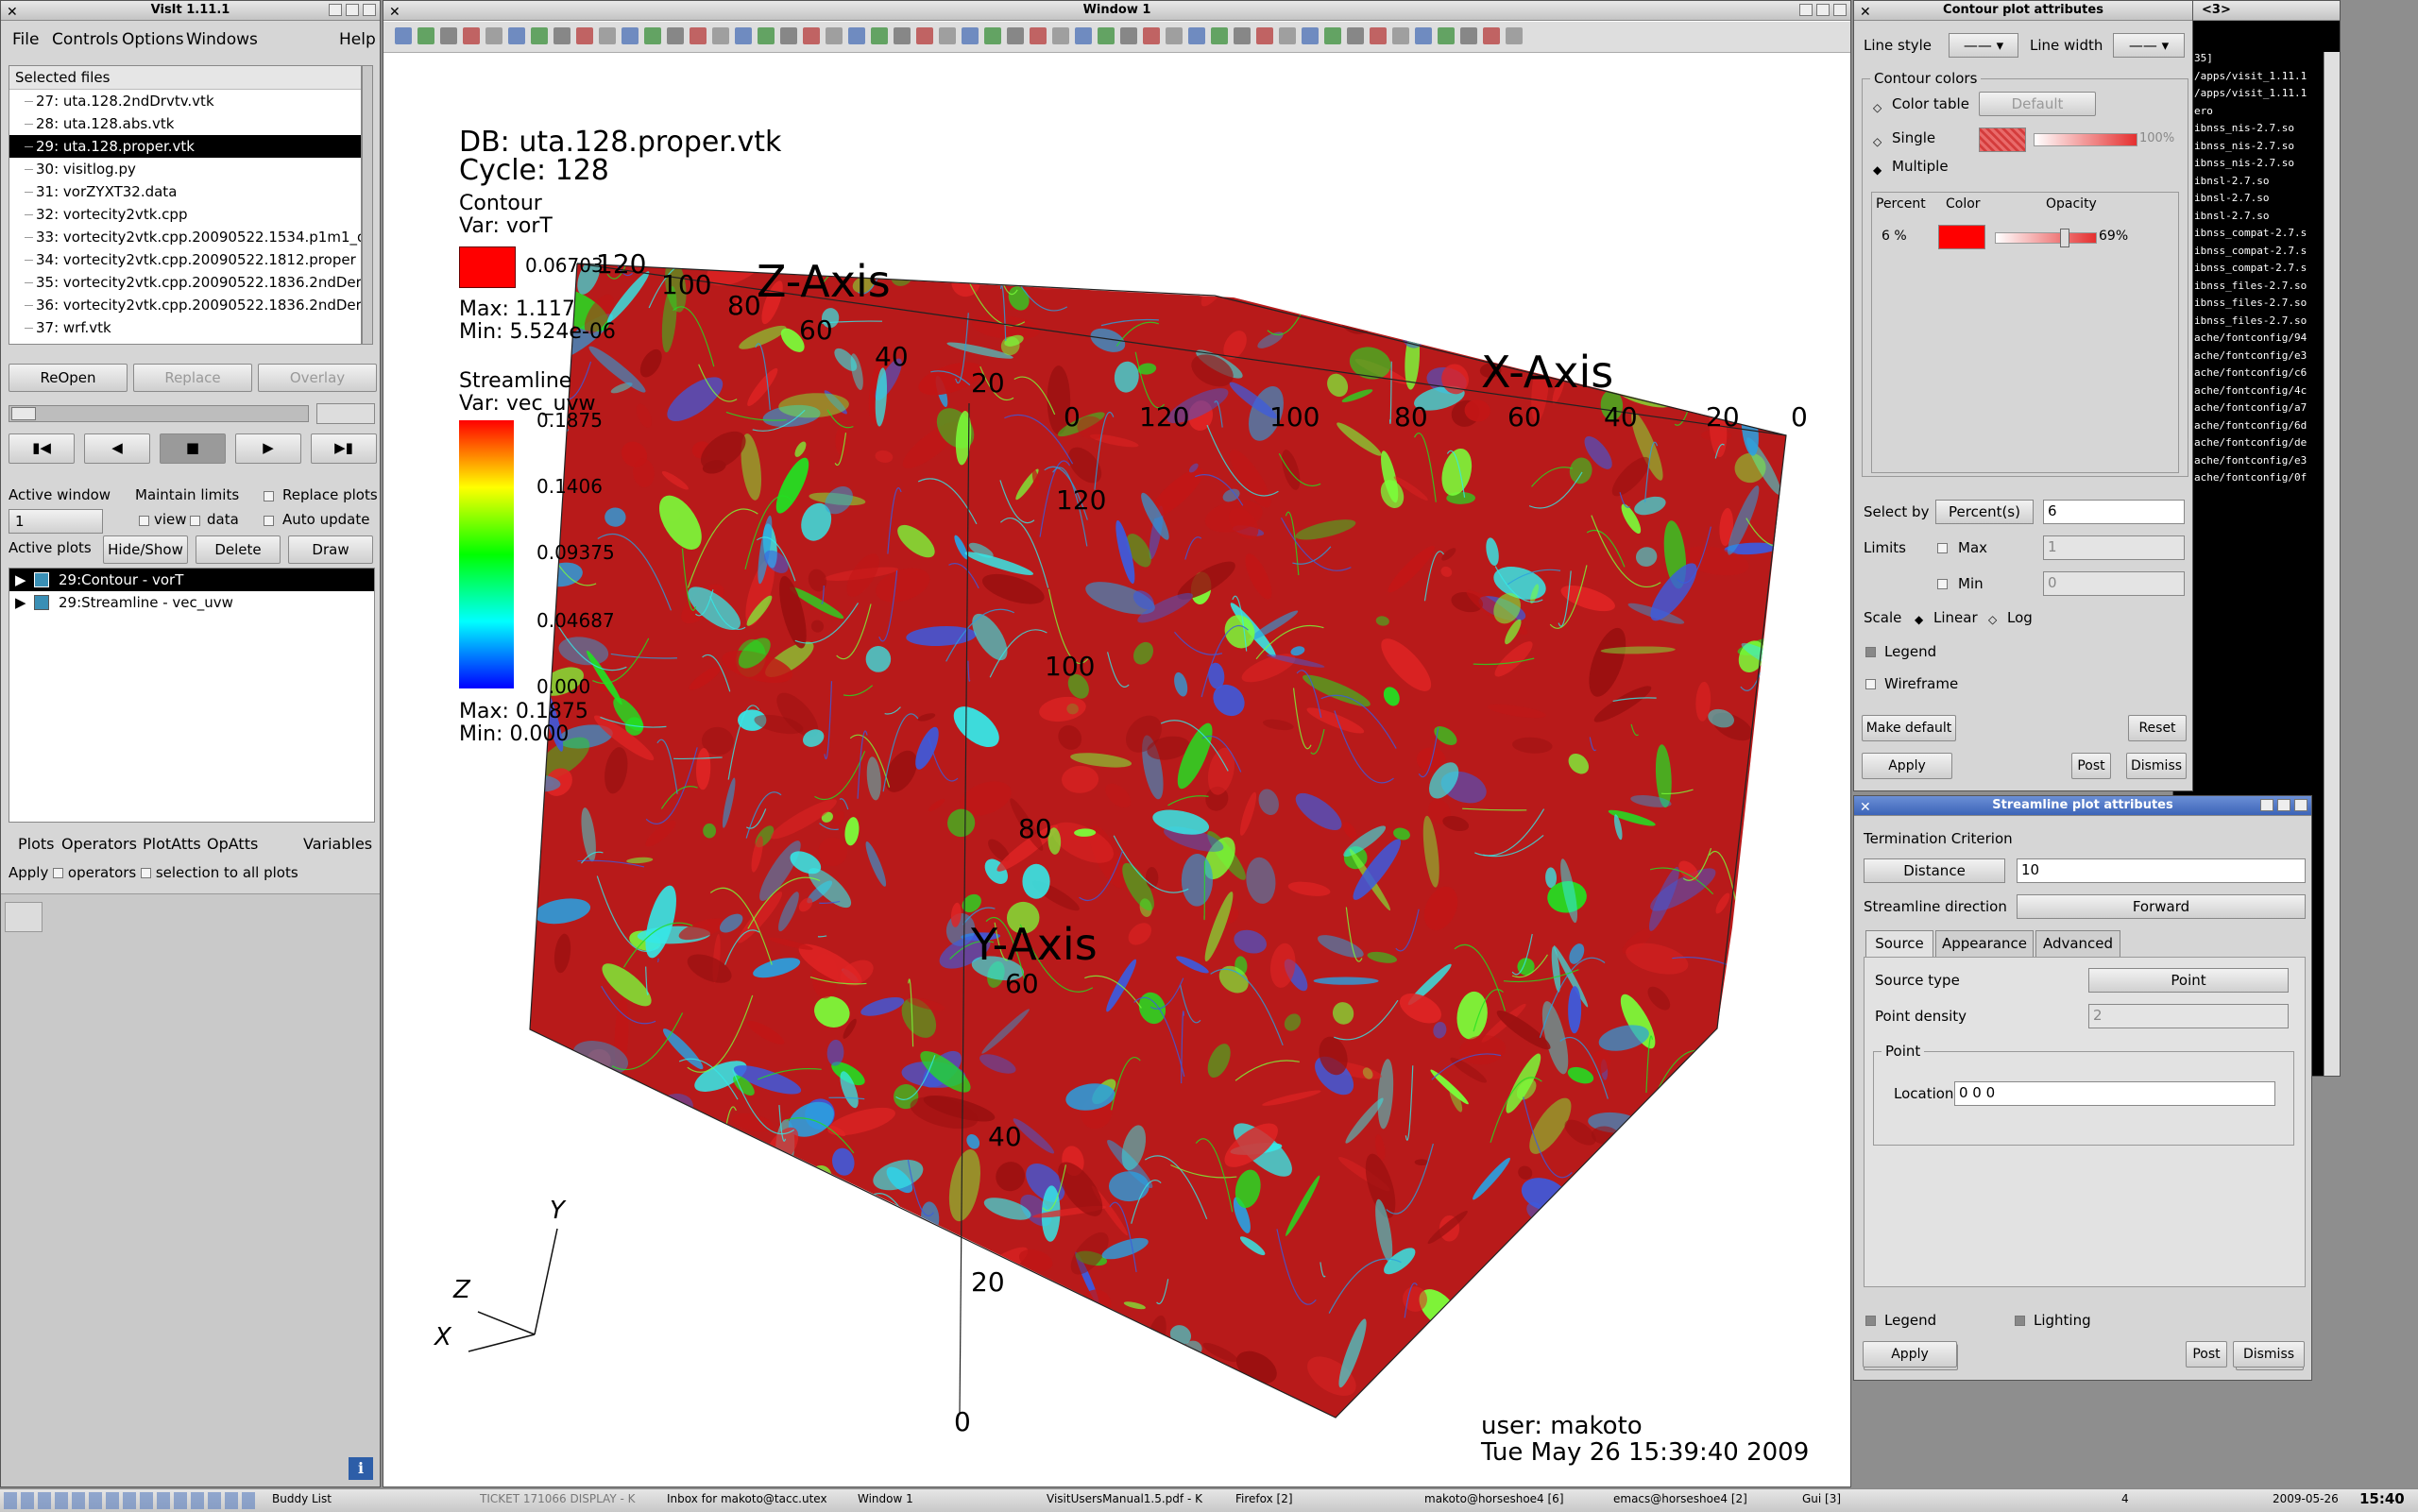  I want to click on overlay-button: Overlay, so click(317, 378).